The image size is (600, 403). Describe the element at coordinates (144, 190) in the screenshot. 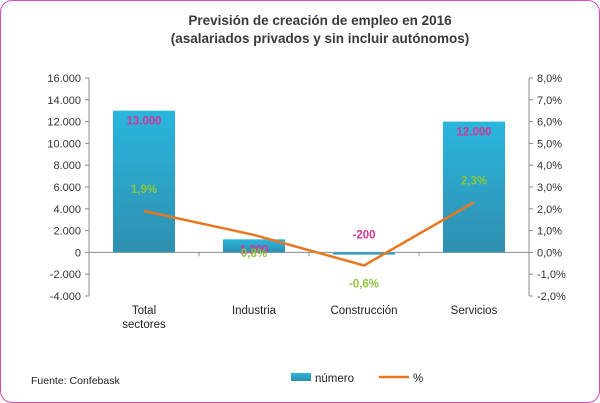

I see `line-value-label: 1,9%` at that location.